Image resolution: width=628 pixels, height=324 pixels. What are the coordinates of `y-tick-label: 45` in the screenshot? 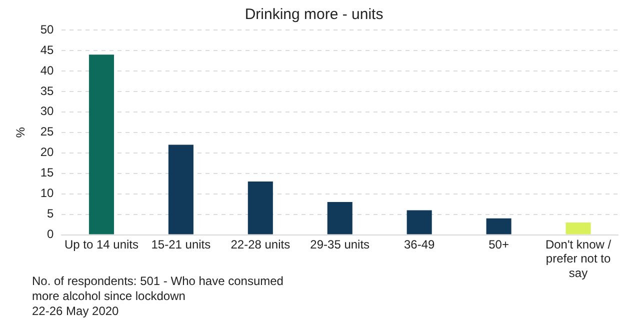 It's located at (47, 49).